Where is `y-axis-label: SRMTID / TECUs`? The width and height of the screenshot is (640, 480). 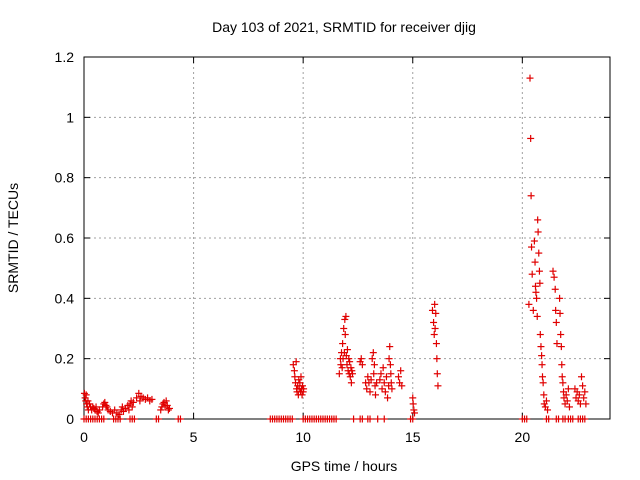 y-axis-label: SRMTID / TECUs is located at coordinates (13, 238).